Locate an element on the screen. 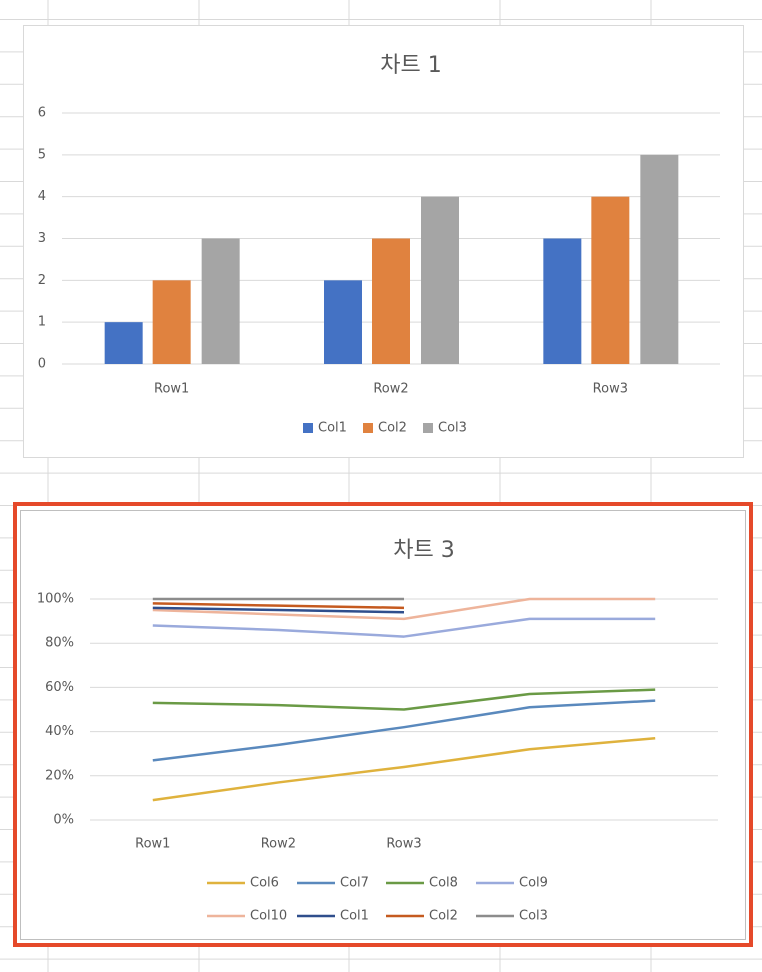 This screenshot has width=762, height=972. y-tick-label: 40% is located at coordinates (59, 731).